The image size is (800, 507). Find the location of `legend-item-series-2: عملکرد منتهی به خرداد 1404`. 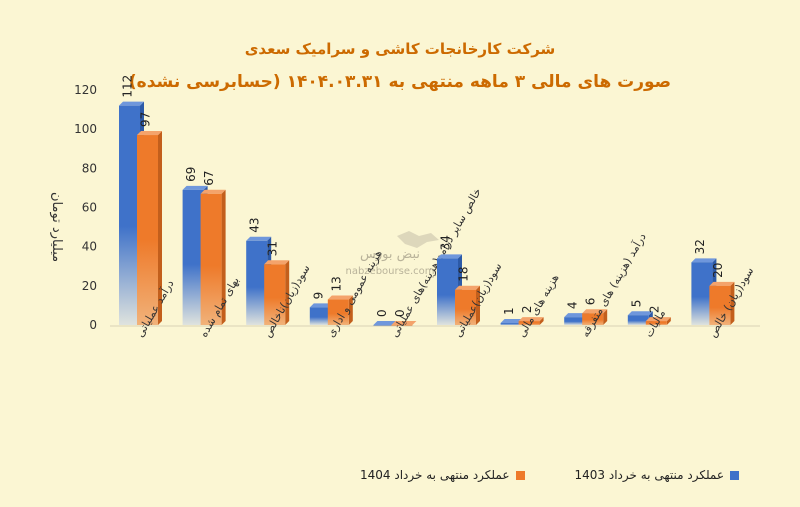

legend-item-series-2: عملکرد منتهی به خرداد 1404 is located at coordinates (442, 475).